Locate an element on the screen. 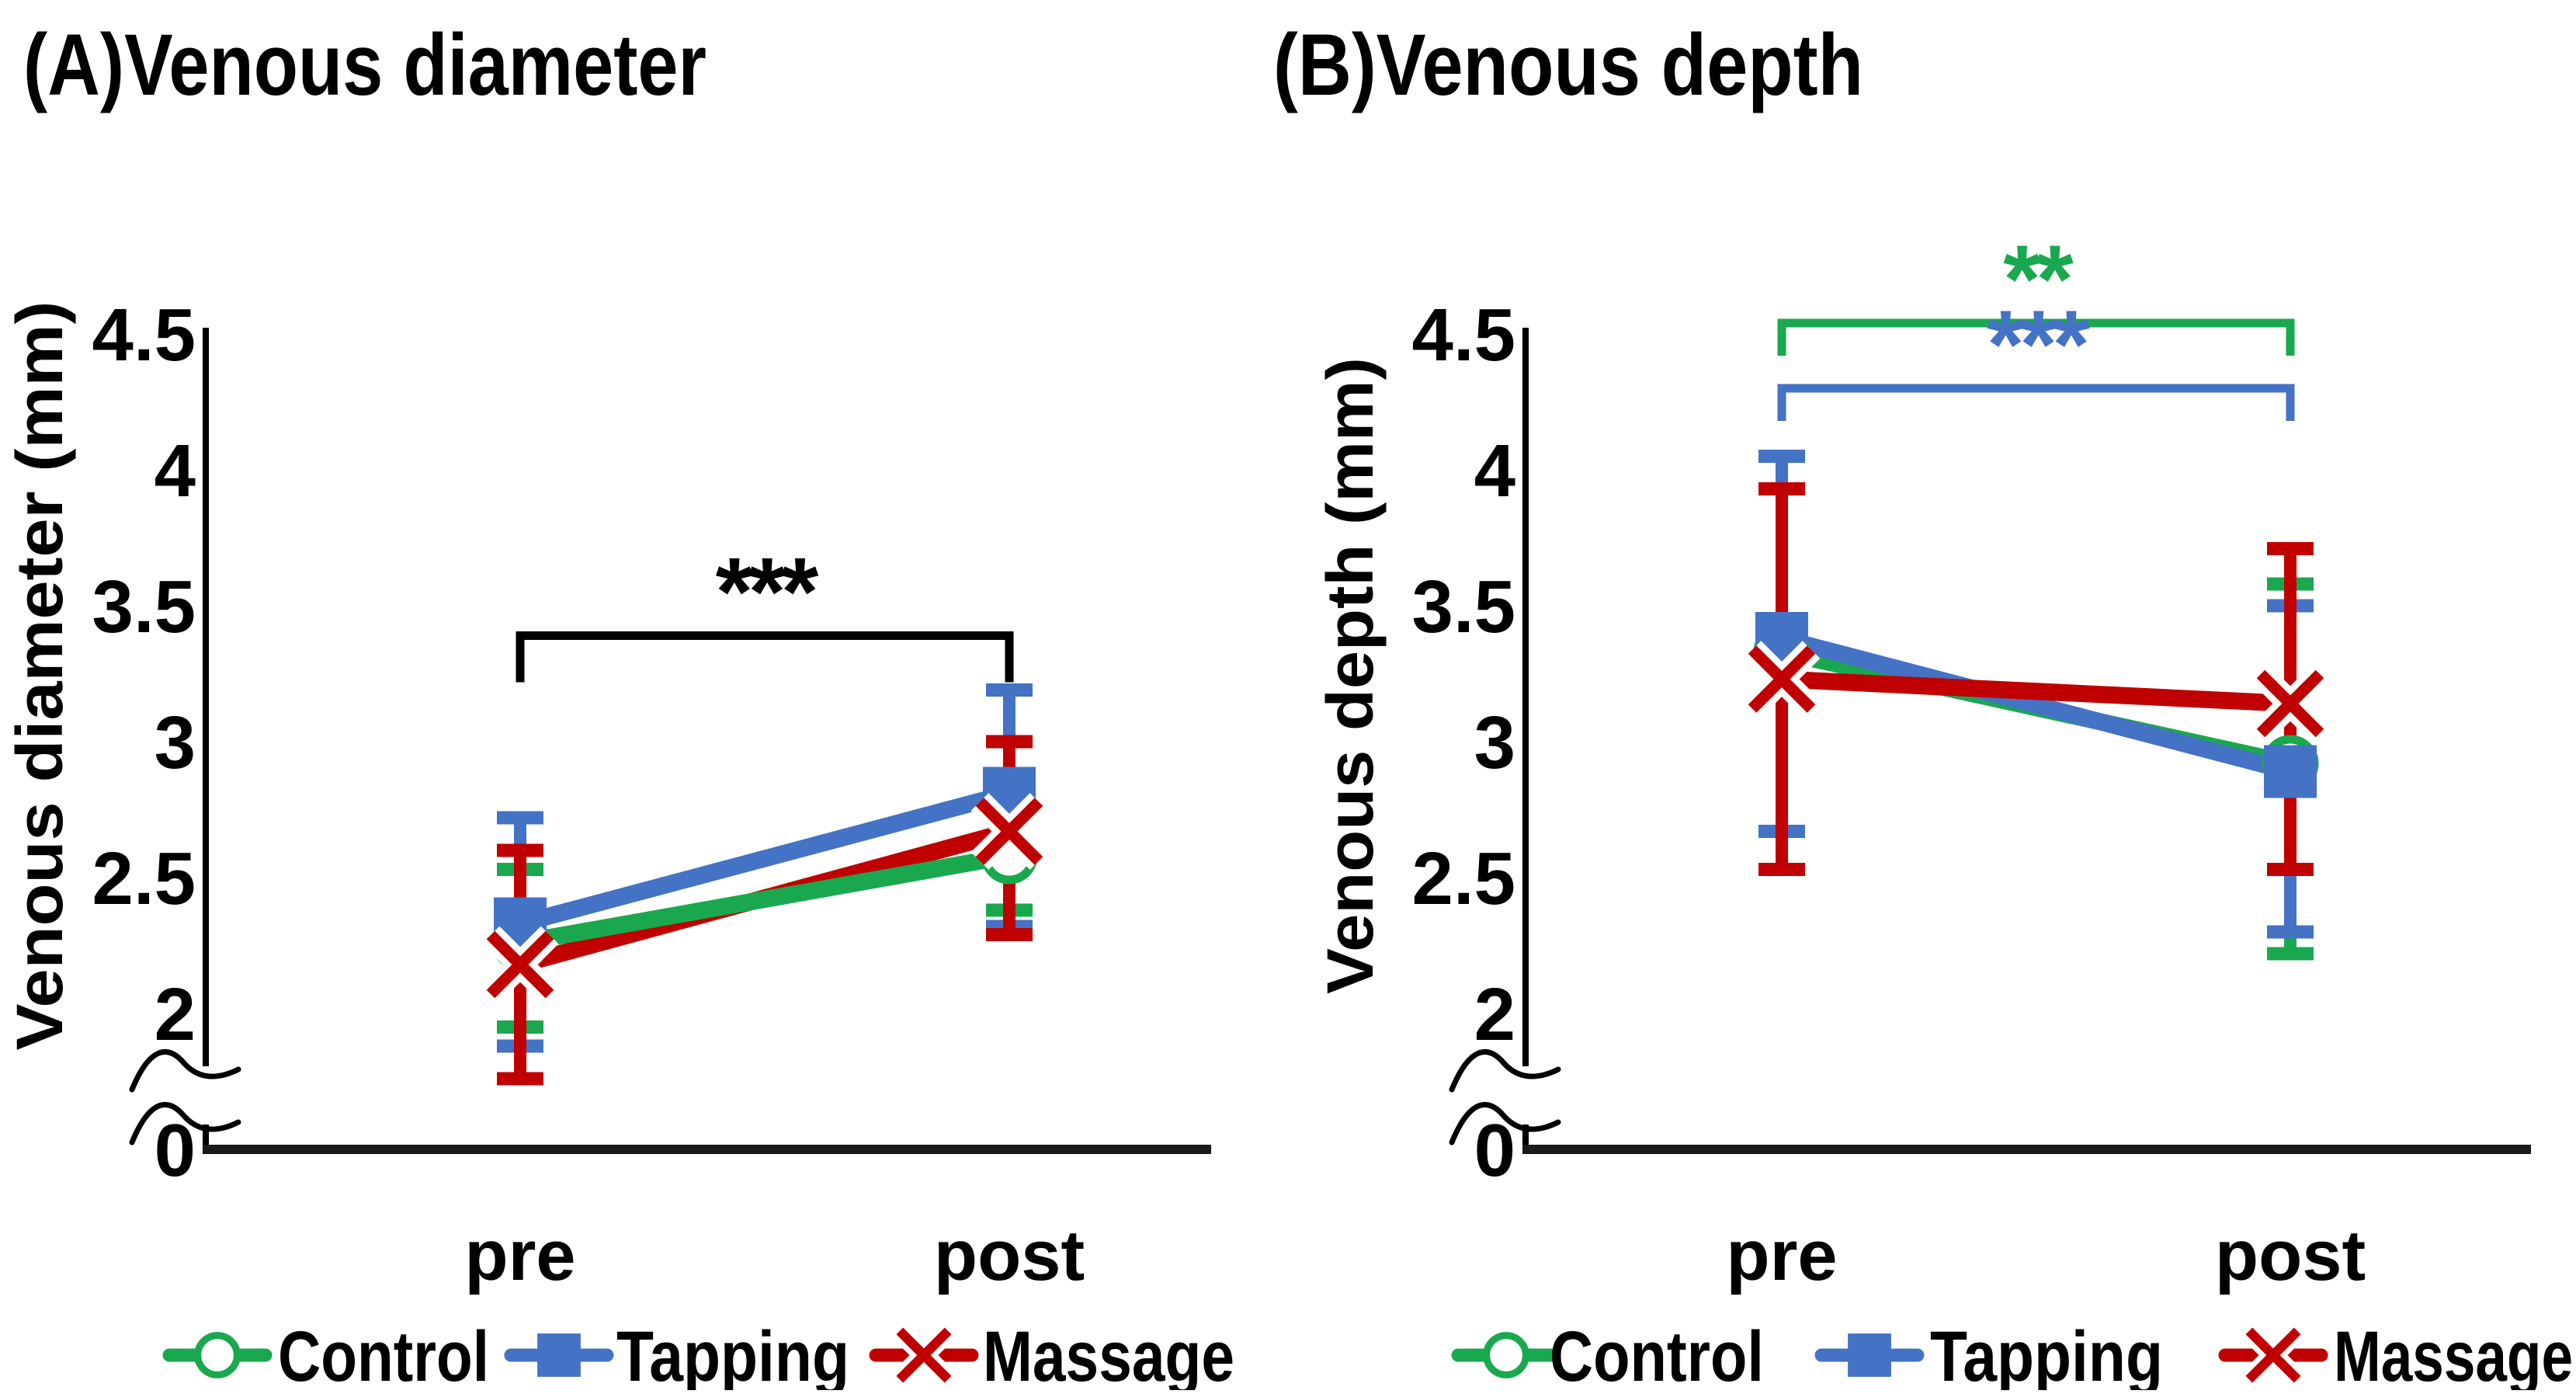 The image size is (2576, 1394). y-axis-label: Venous depth (mm) is located at coordinates (1350, 675).